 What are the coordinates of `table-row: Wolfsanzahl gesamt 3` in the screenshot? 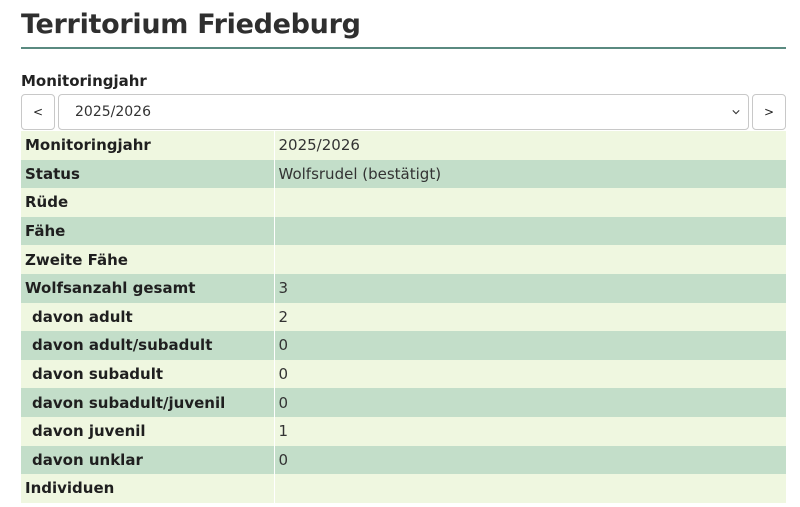 It's located at (403, 288).